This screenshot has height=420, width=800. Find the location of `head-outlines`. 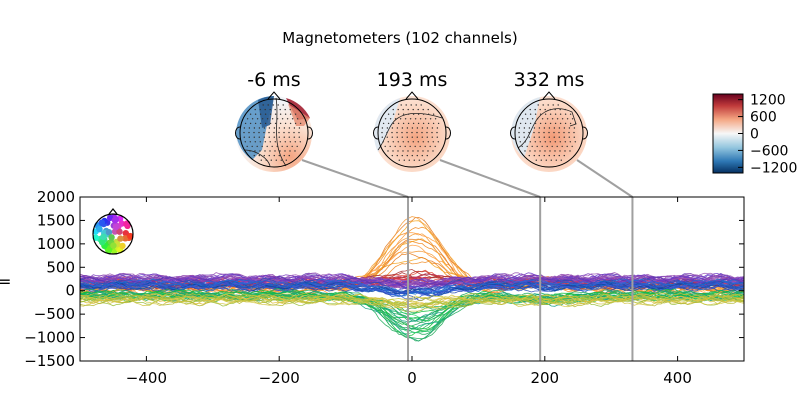

head-outlines is located at coordinates (411, 129).